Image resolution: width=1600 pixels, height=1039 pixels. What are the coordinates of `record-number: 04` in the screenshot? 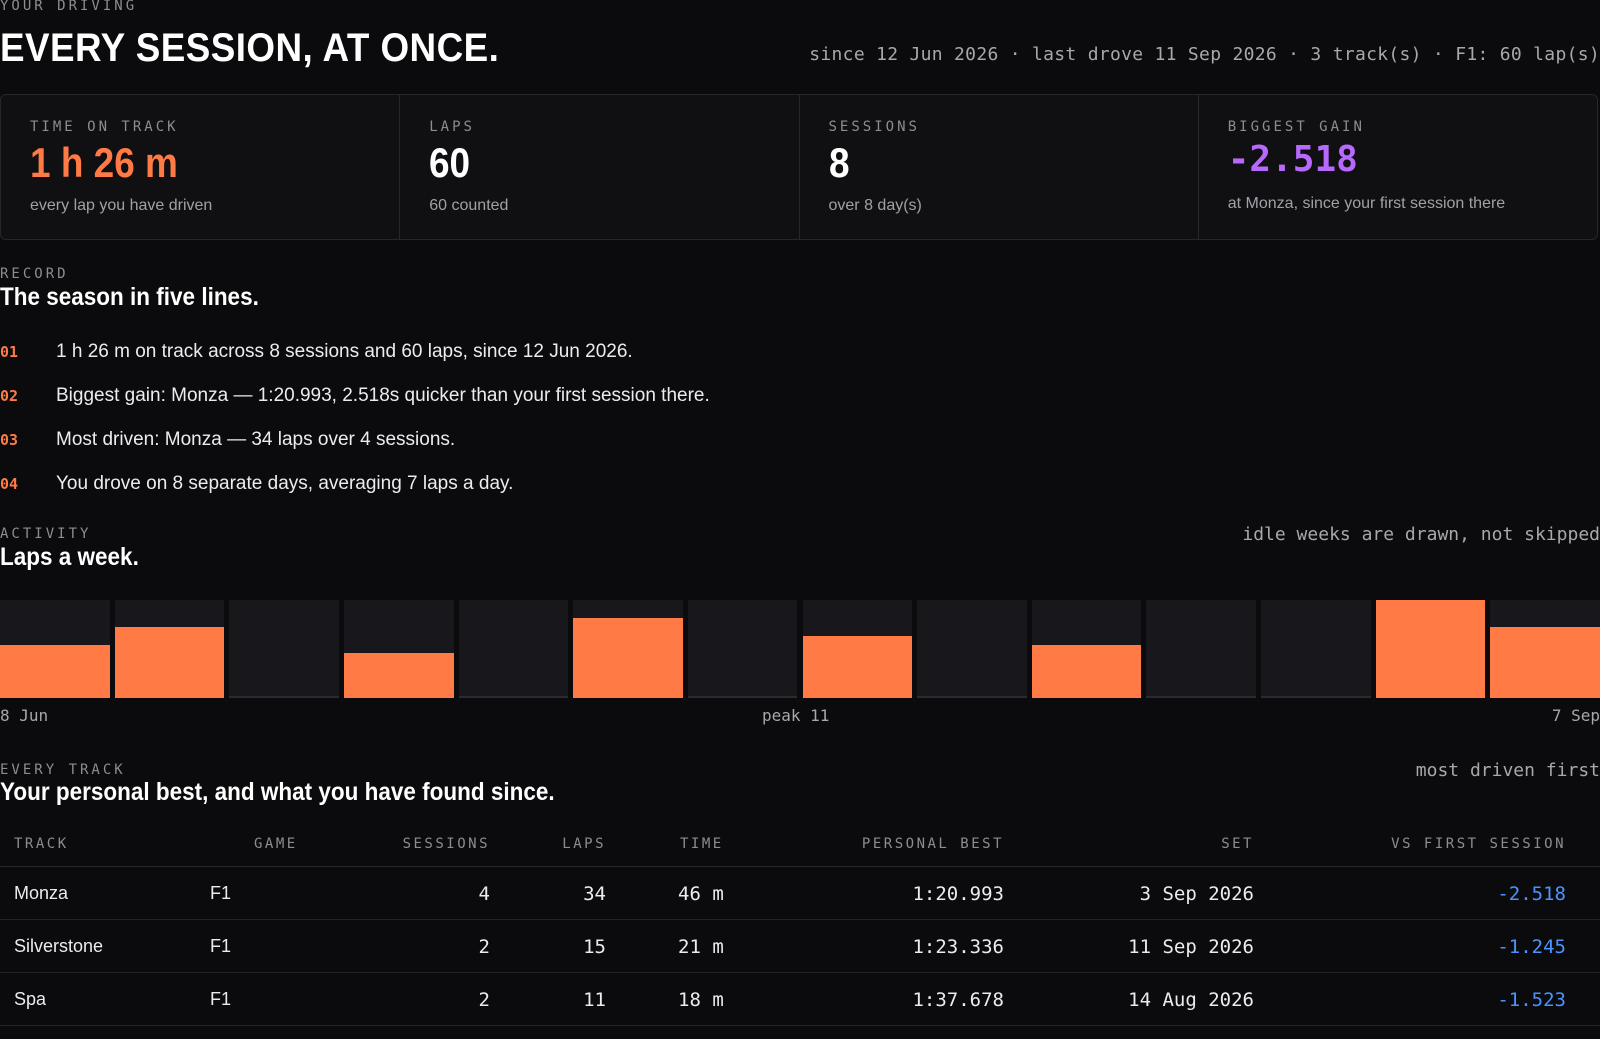 It's located at (9, 484).